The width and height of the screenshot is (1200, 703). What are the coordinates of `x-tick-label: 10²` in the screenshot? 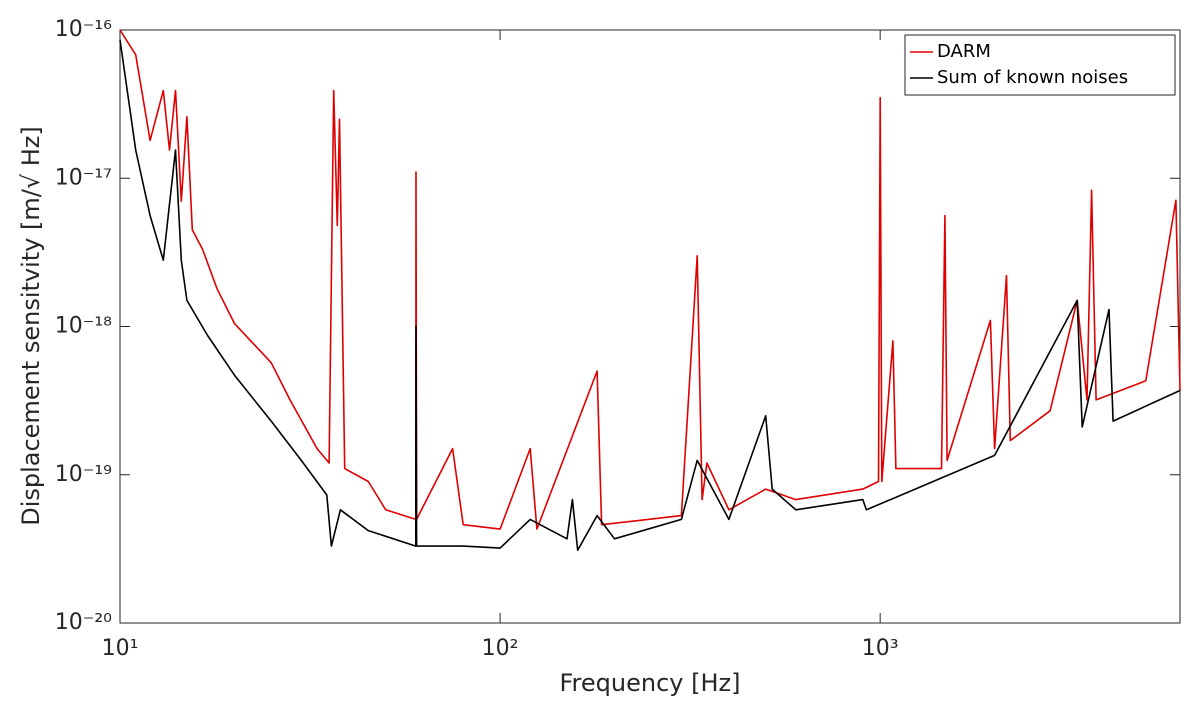 It's located at (500, 648).